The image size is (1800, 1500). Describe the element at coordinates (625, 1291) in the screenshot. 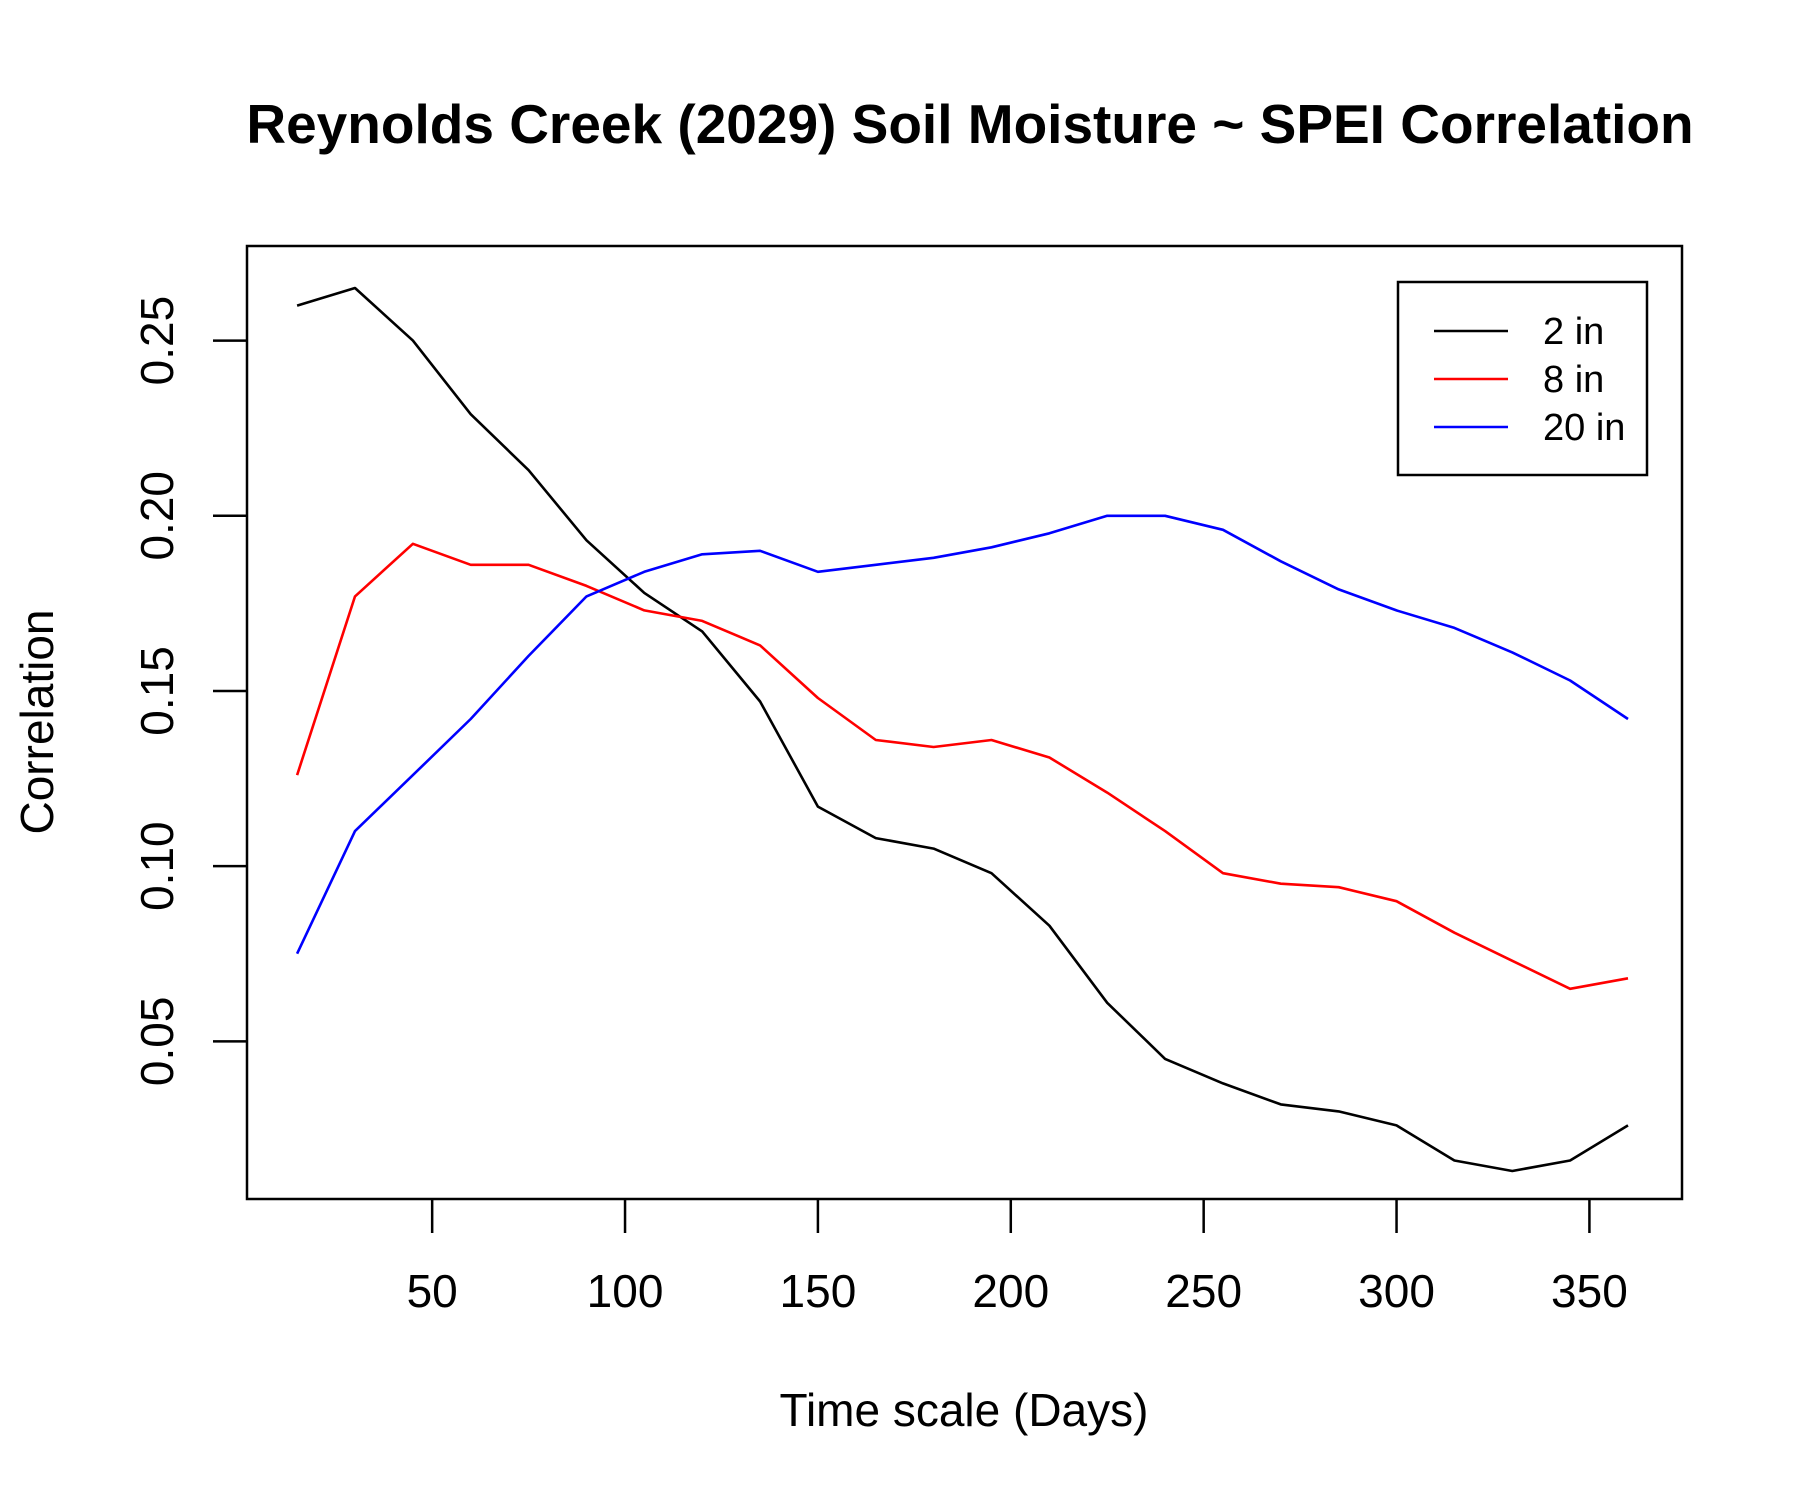

I see `x-tick-label: 100` at that location.